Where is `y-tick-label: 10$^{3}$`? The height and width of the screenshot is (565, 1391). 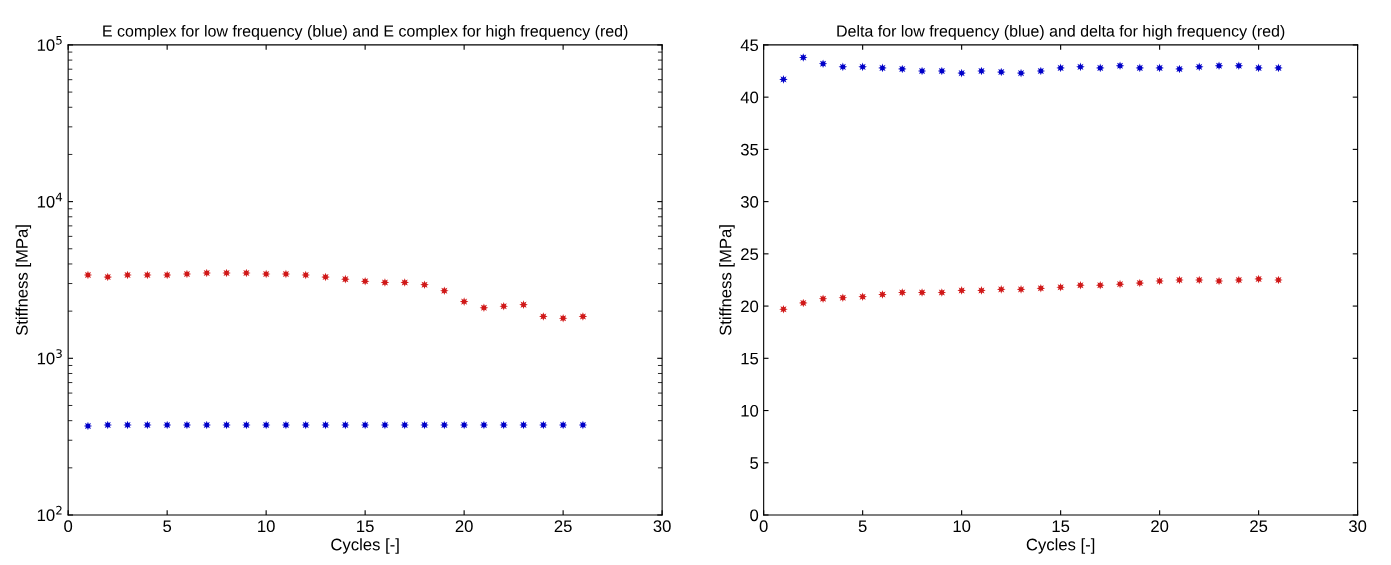
y-tick-label: 10$^{3}$ is located at coordinates (49, 357).